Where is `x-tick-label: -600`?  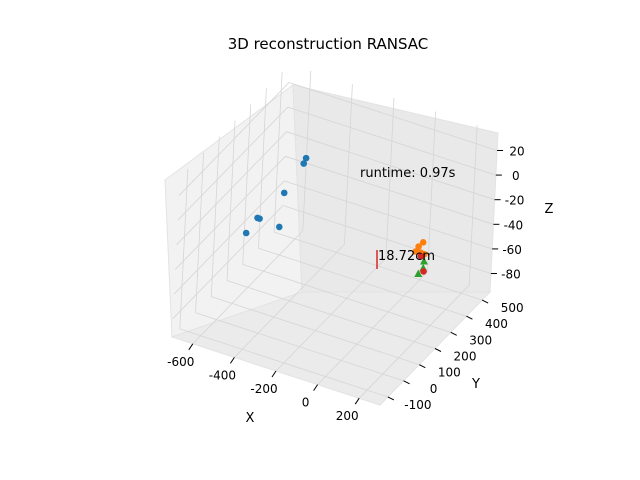
x-tick-label: -600 is located at coordinates (180, 362).